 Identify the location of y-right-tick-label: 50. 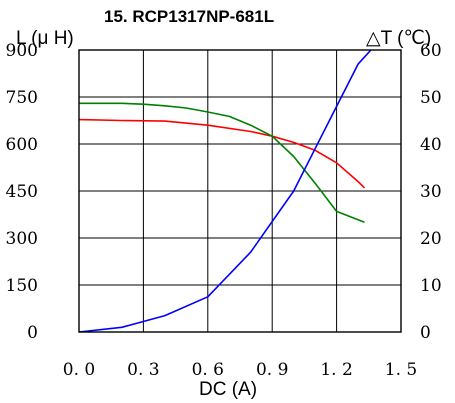
(431, 98).